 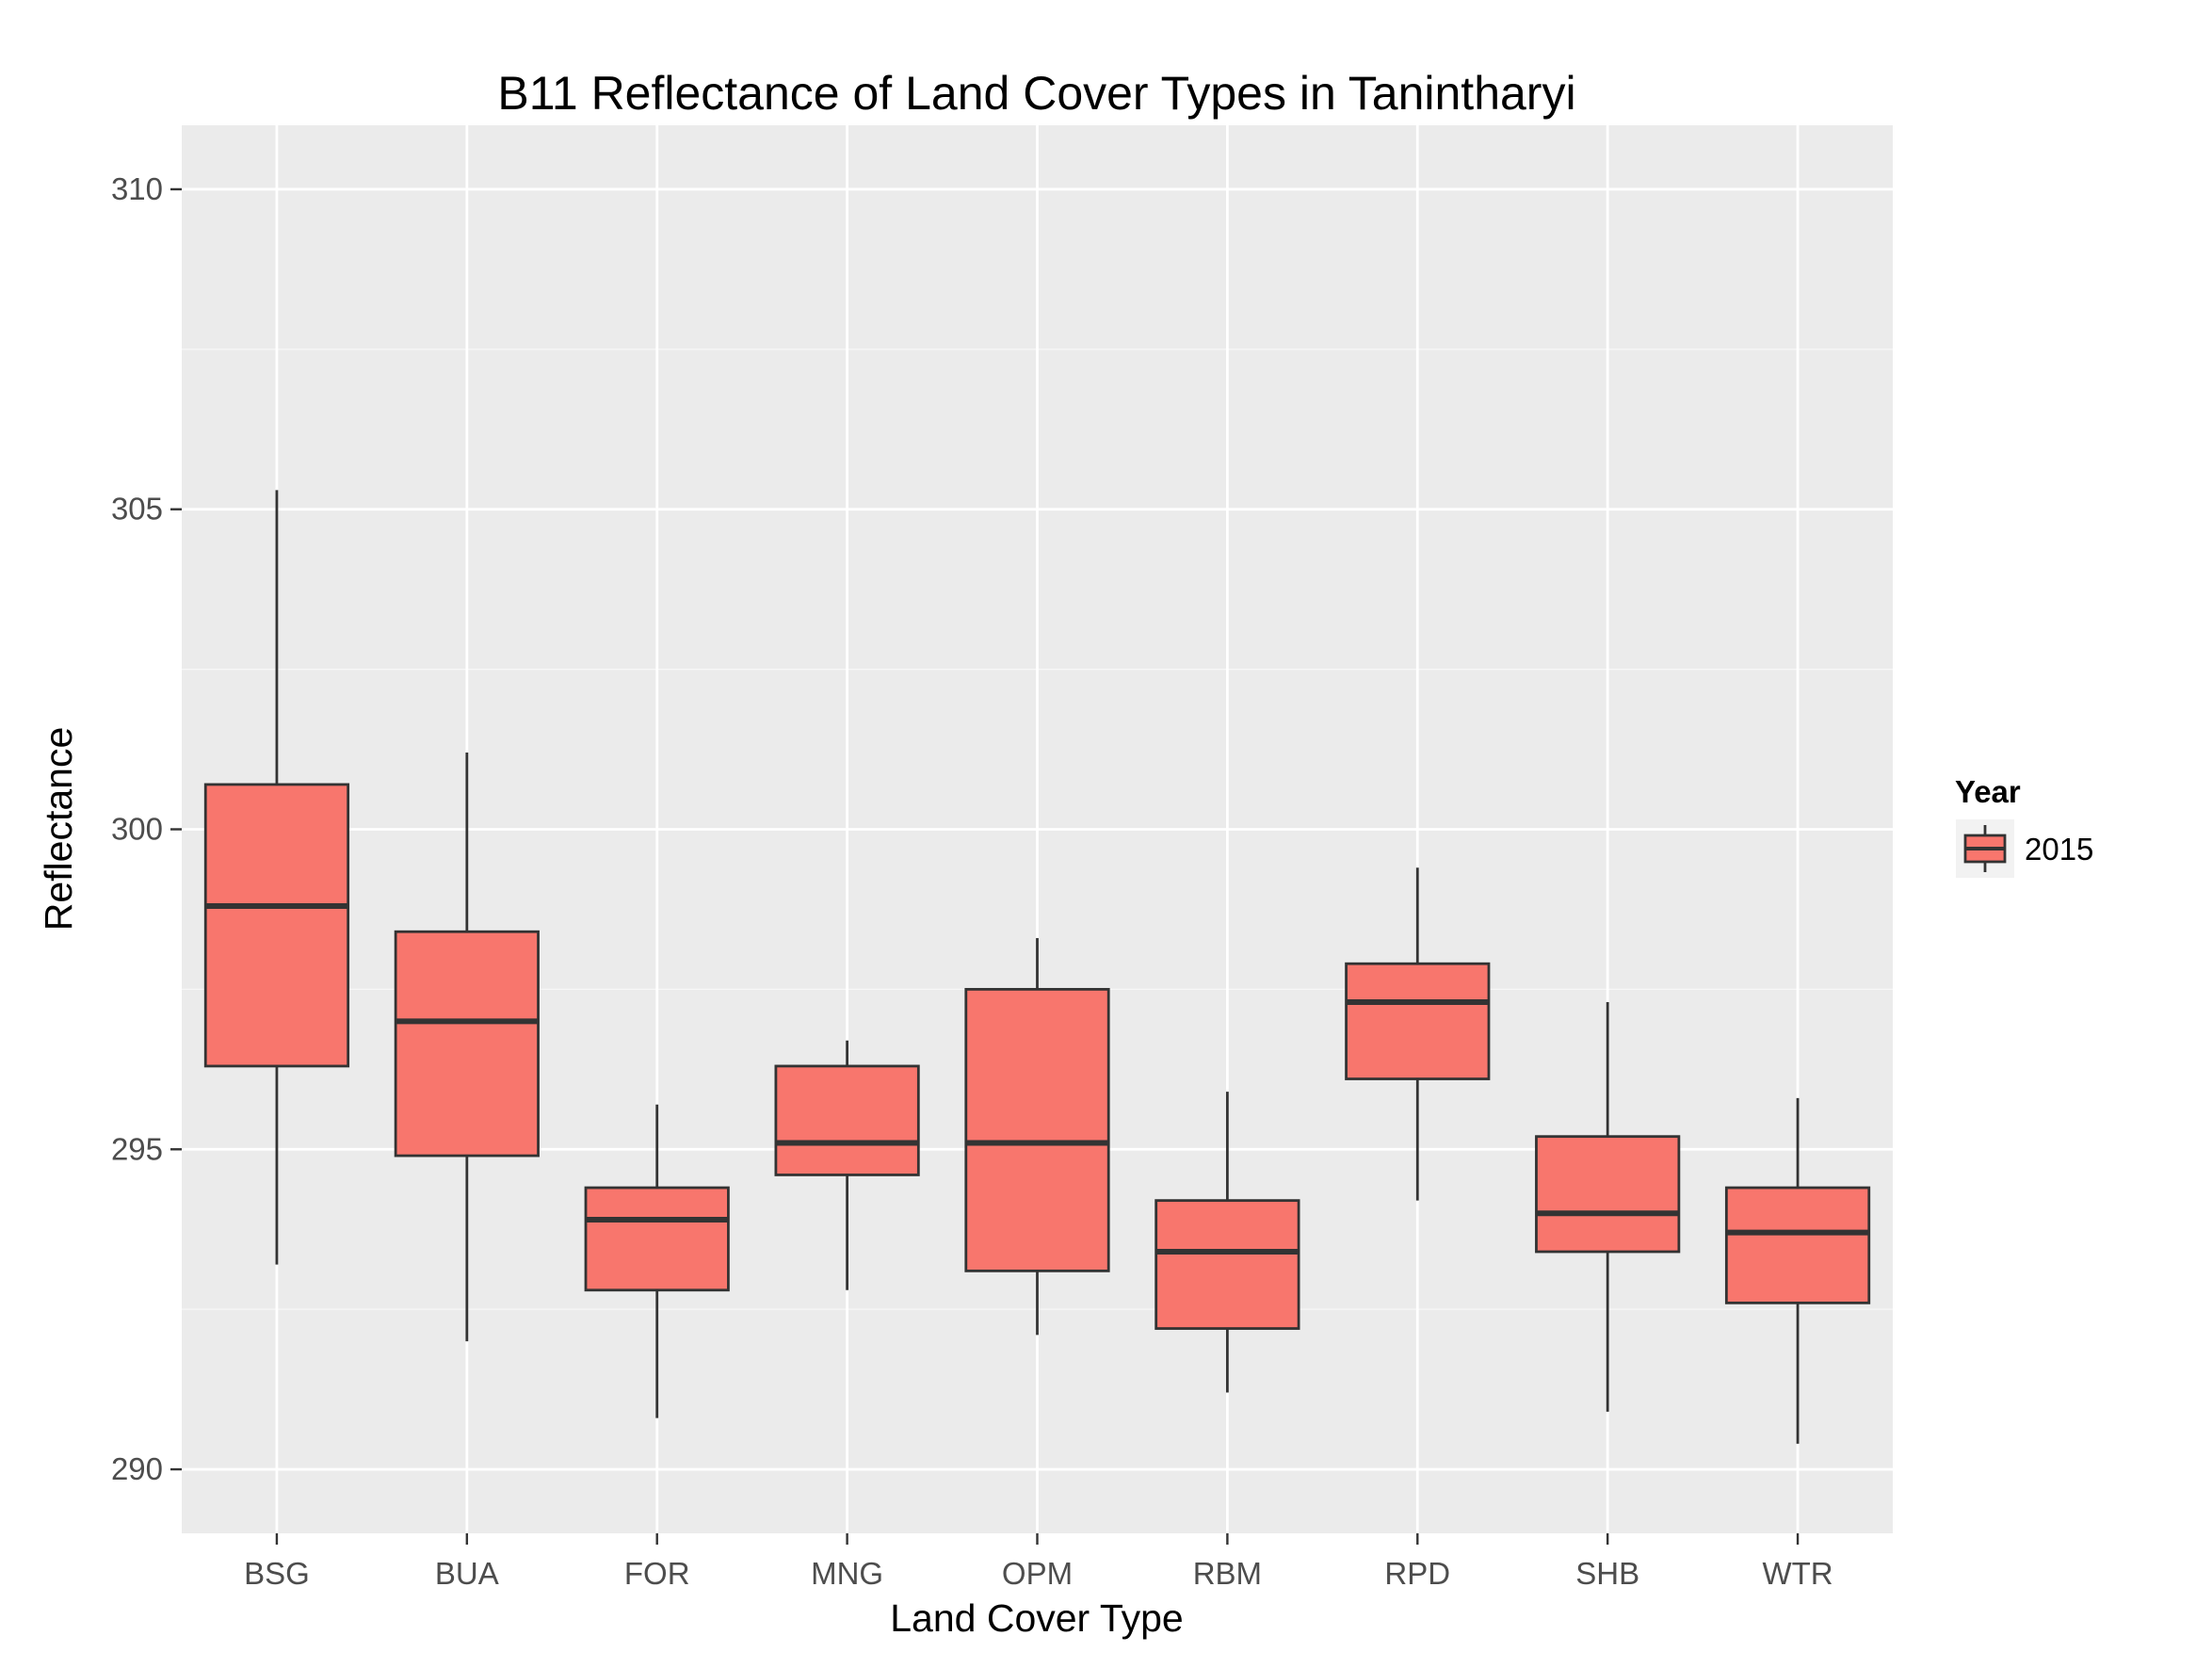 What do you see at coordinates (137, 1148) in the screenshot?
I see `y-tick-label: 295` at bounding box center [137, 1148].